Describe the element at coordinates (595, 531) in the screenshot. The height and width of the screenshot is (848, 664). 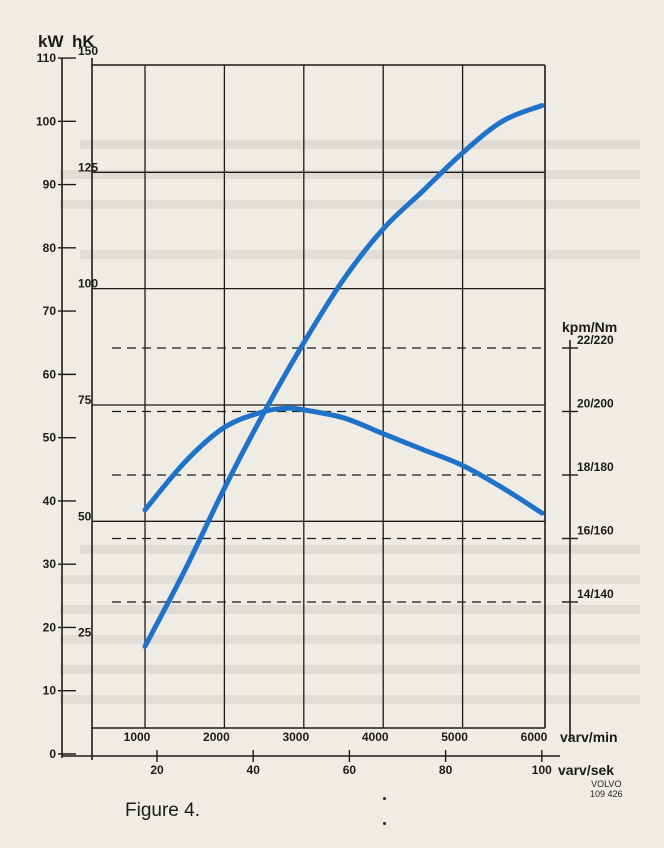
I see `torque-tick-label: 16/160` at that location.